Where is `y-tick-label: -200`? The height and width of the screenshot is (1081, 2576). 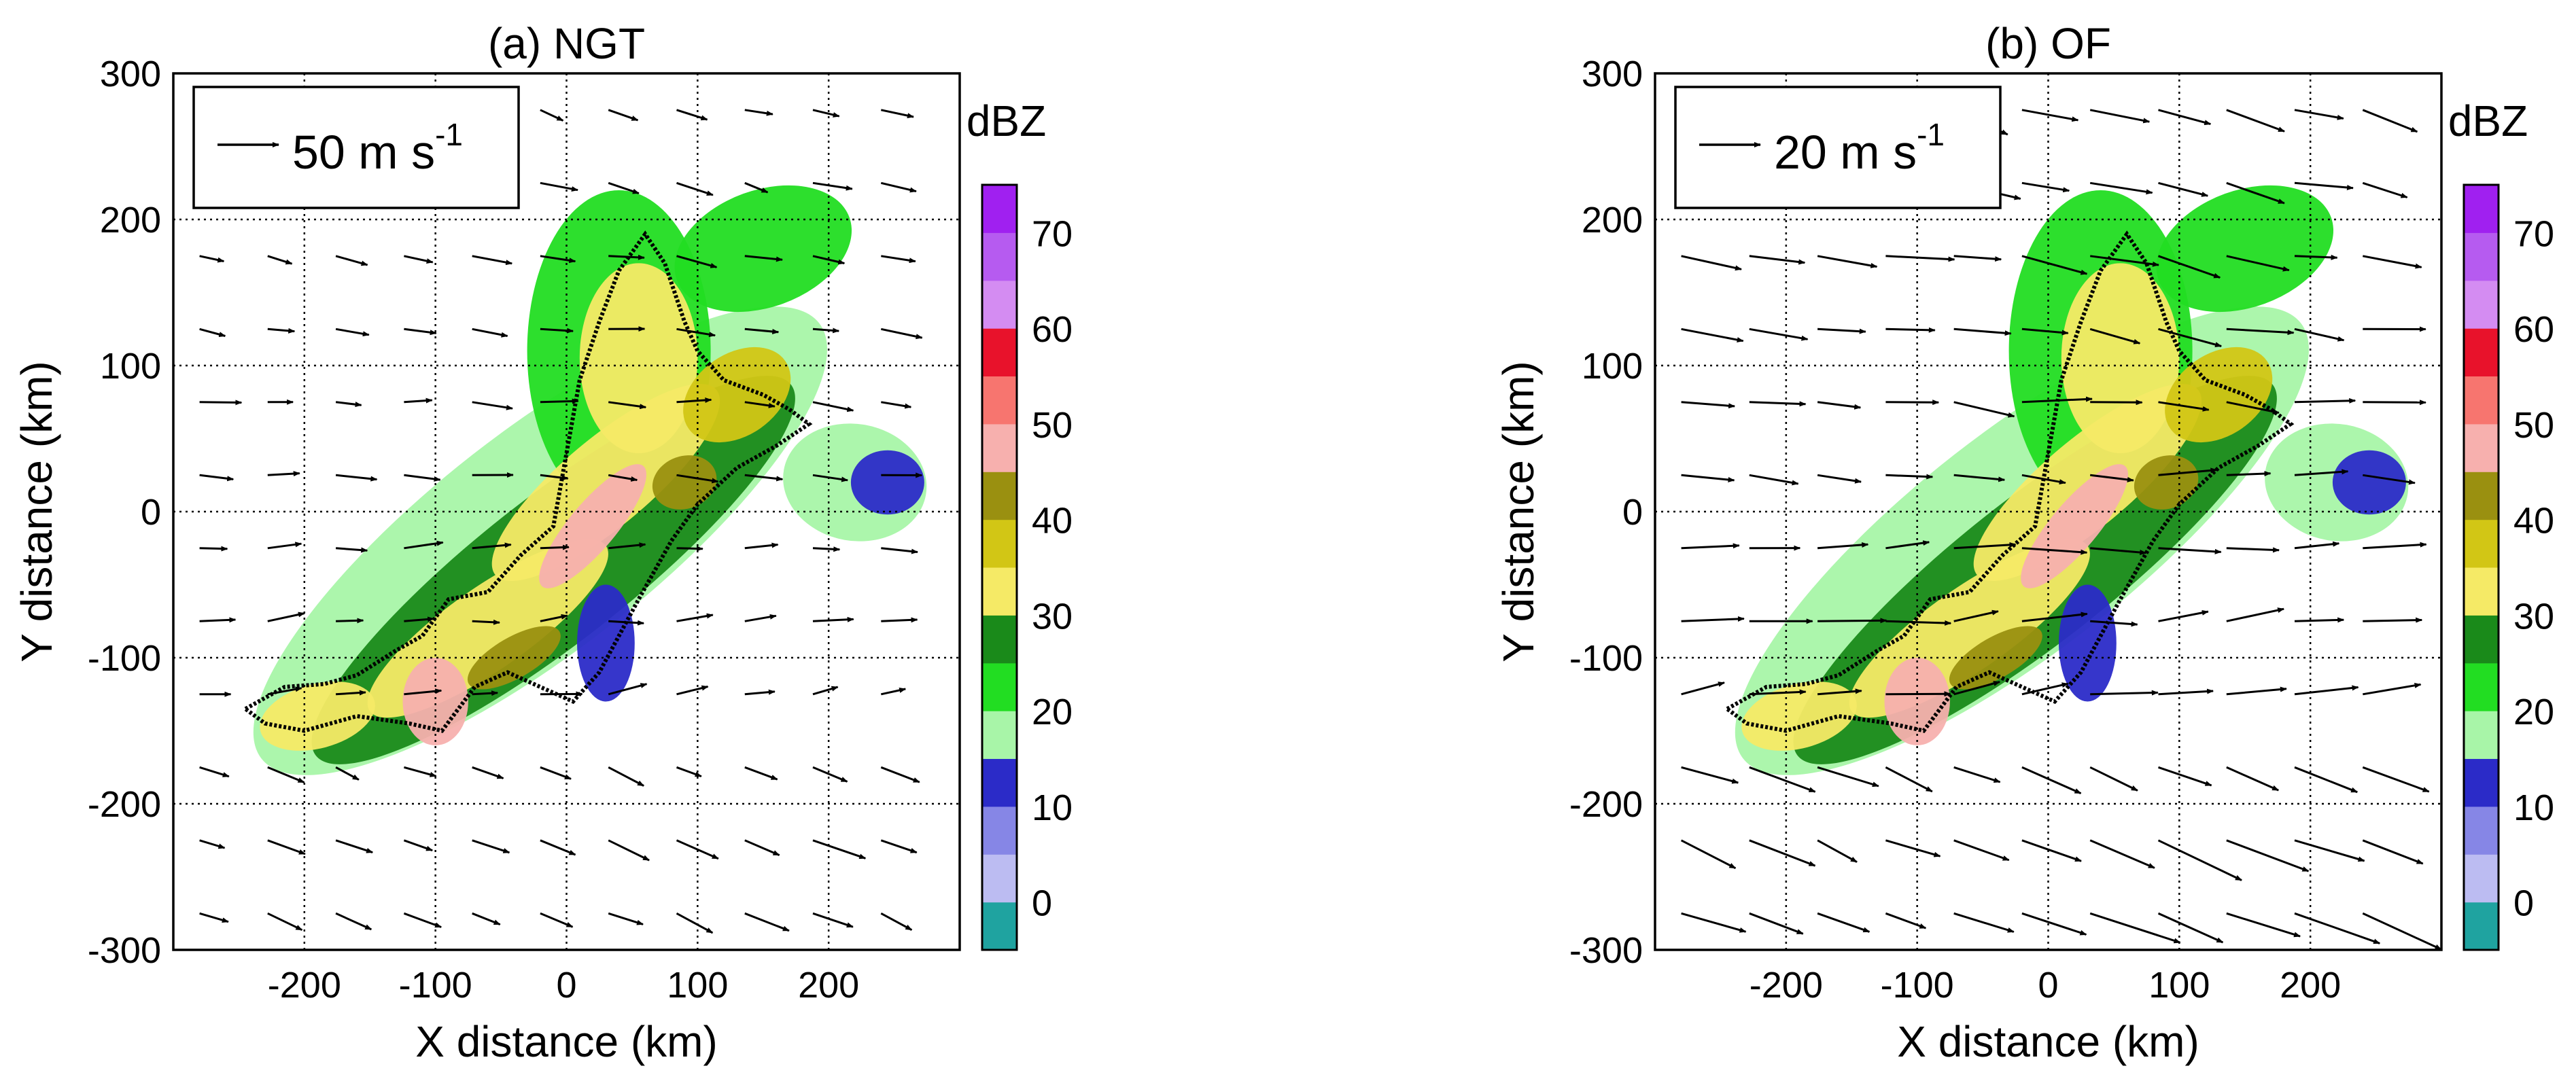 y-tick-label: -200 is located at coordinates (1606, 805).